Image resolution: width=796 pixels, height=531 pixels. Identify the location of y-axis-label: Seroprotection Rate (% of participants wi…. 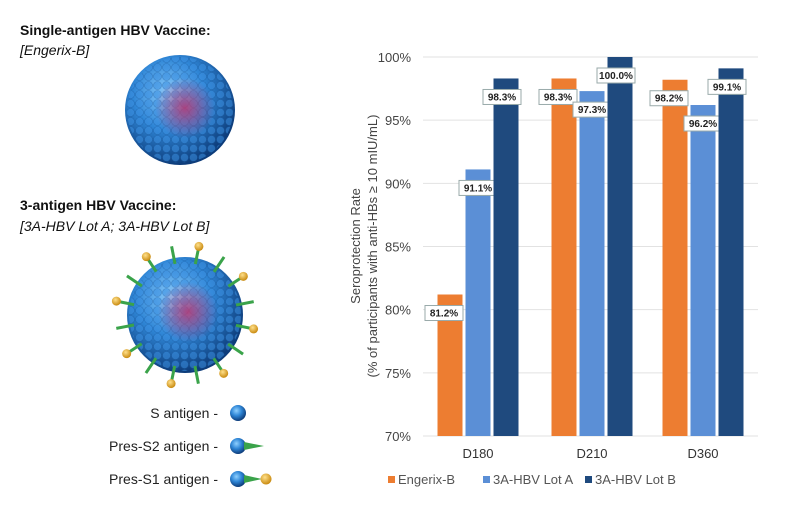
(364, 246).